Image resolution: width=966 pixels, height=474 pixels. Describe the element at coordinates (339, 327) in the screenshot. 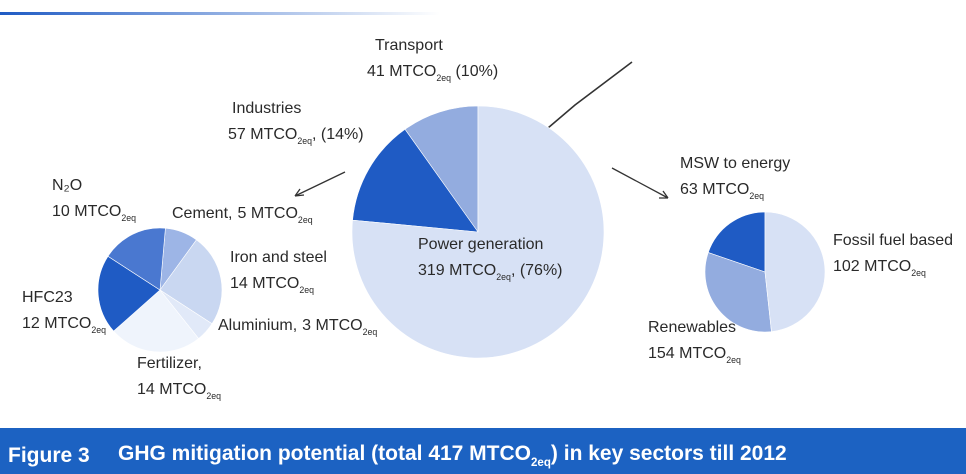

I see `slice-value-label: 3 MTCO2eq` at that location.